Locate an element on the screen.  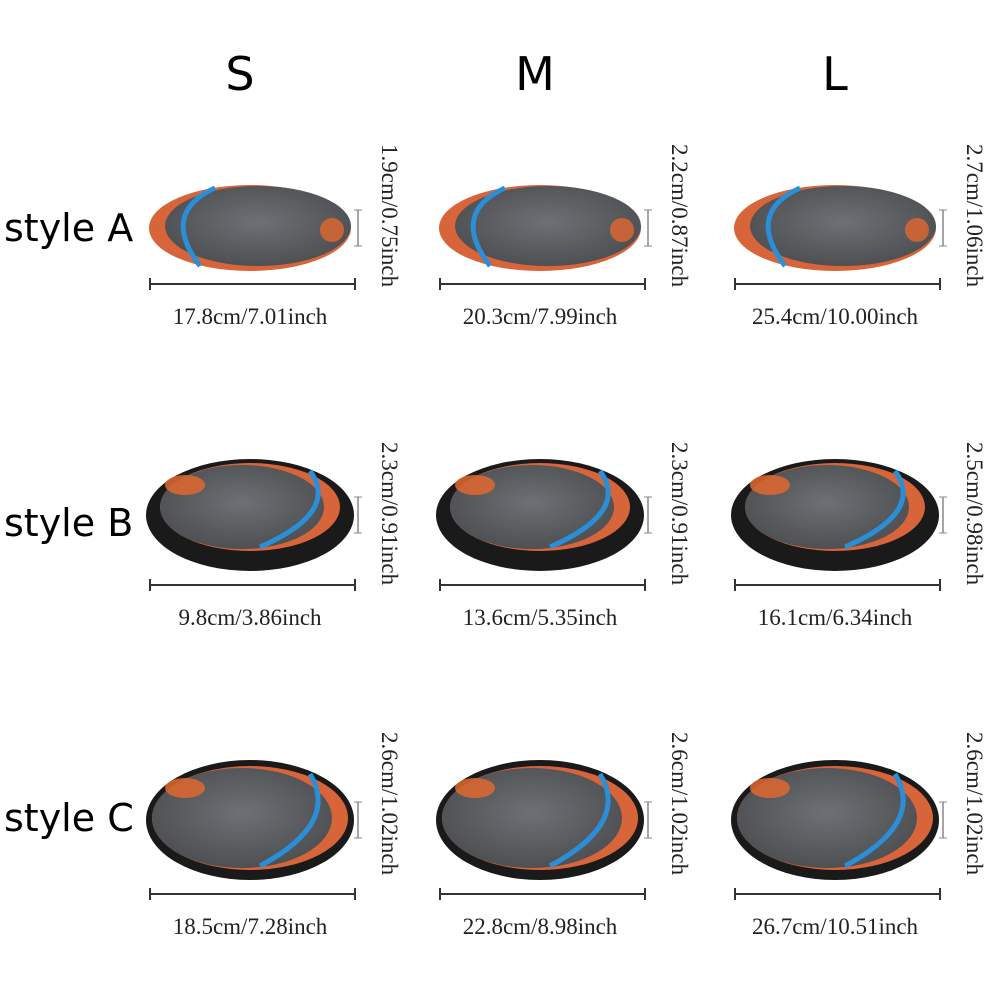
row-label: style A is located at coordinates (68, 228).